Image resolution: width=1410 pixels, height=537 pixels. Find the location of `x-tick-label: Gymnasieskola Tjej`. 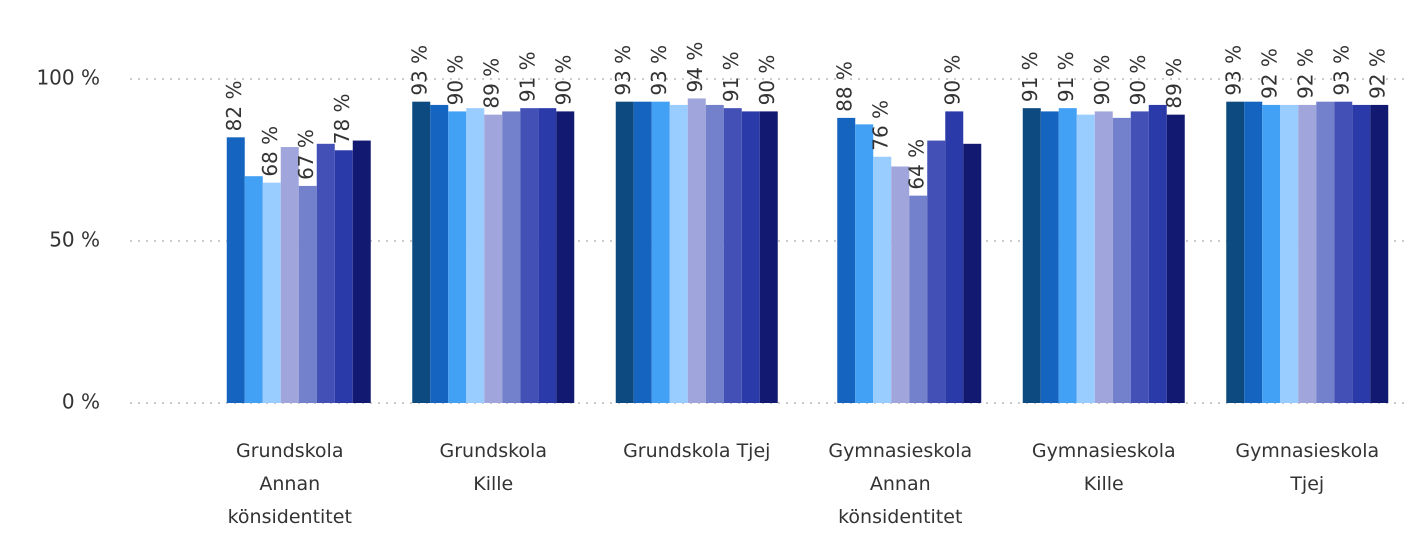

x-tick-label: Gymnasieskola Tjej is located at coordinates (1307, 467).